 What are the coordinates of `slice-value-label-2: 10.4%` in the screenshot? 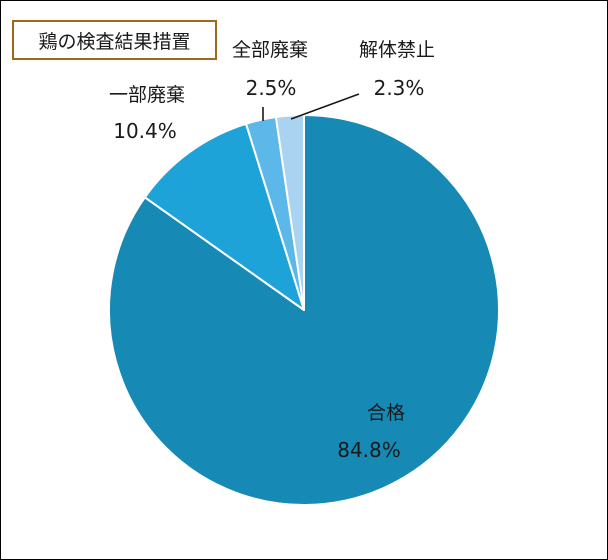 It's located at (145, 131).